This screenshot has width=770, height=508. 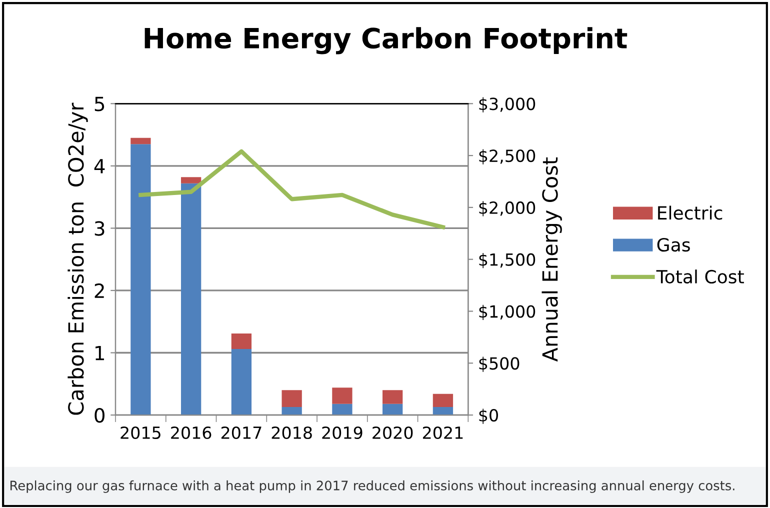 What do you see at coordinates (488, 416) in the screenshot?
I see `y2-tick-label: $0` at bounding box center [488, 416].